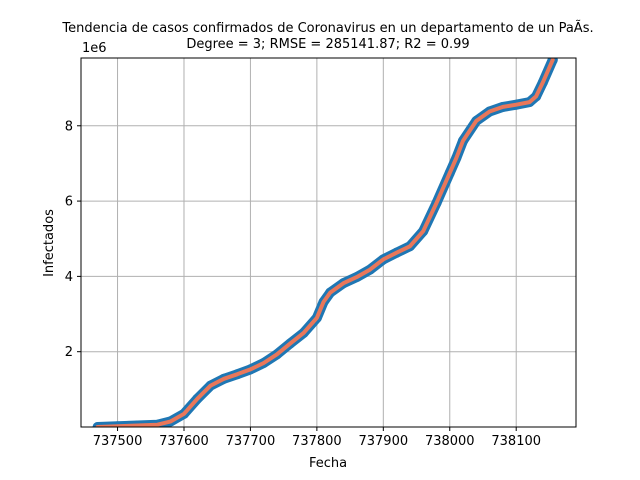  What do you see at coordinates (69, 352) in the screenshot?
I see `y-tick-label: 2` at bounding box center [69, 352].